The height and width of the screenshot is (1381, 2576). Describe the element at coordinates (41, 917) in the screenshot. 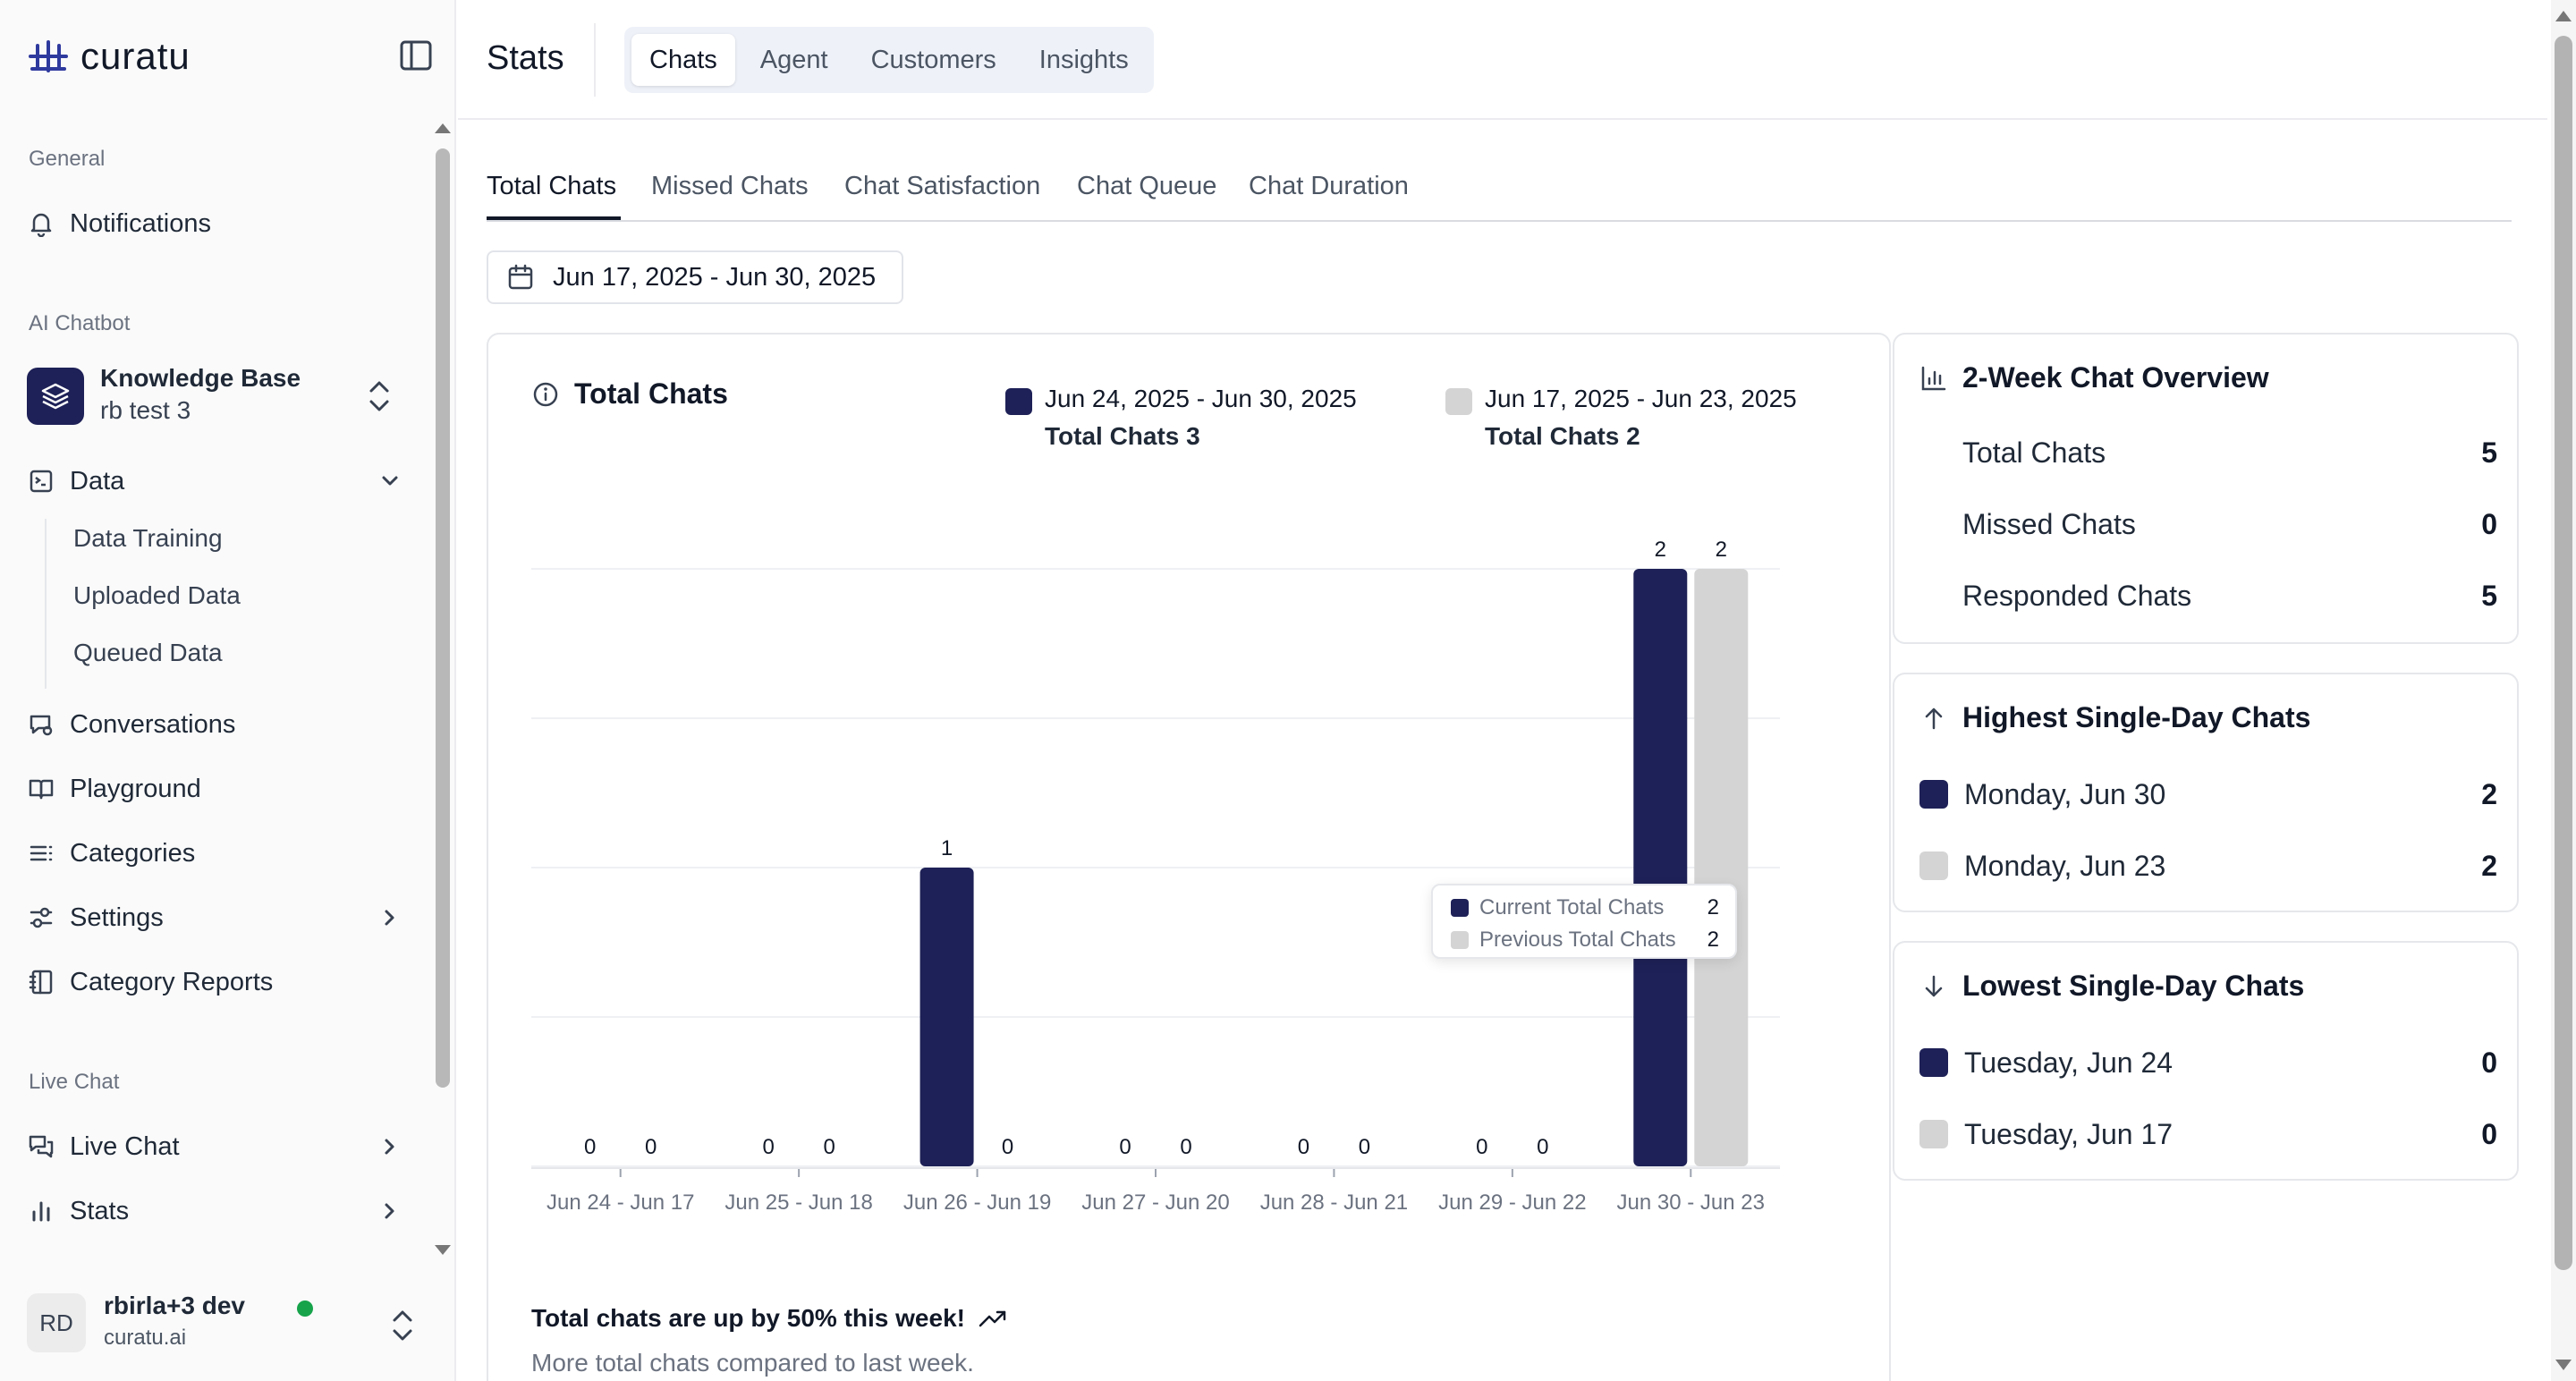

I see `sliders-icon` at that location.